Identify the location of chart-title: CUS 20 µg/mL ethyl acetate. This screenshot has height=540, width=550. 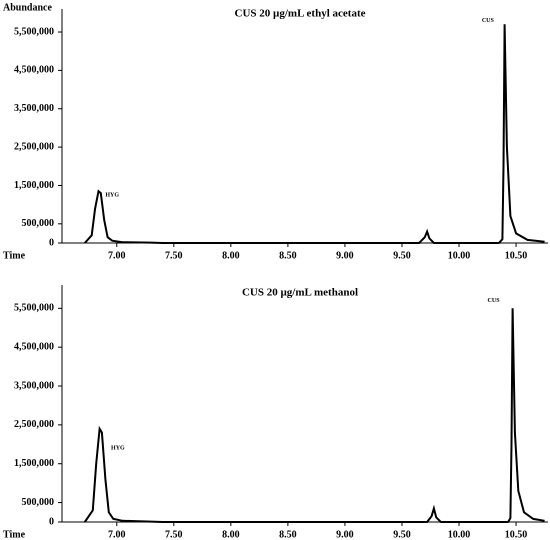
(300, 14).